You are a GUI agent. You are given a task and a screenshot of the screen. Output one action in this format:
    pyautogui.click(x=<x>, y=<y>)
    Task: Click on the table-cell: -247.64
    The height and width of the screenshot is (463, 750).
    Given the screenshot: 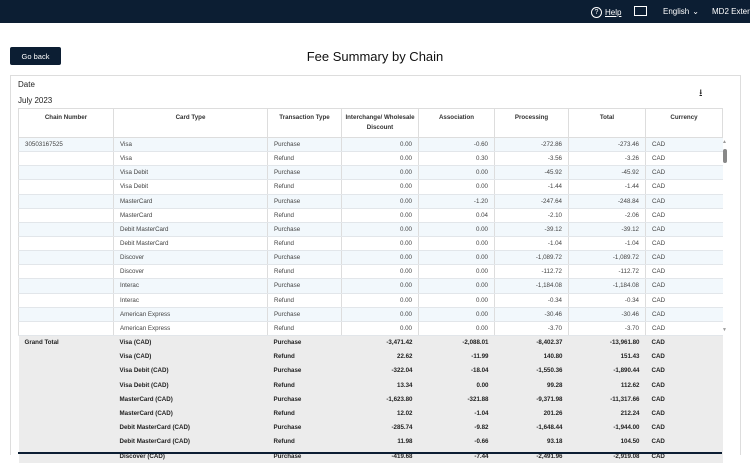 What is the action you would take?
    pyautogui.click(x=531, y=201)
    